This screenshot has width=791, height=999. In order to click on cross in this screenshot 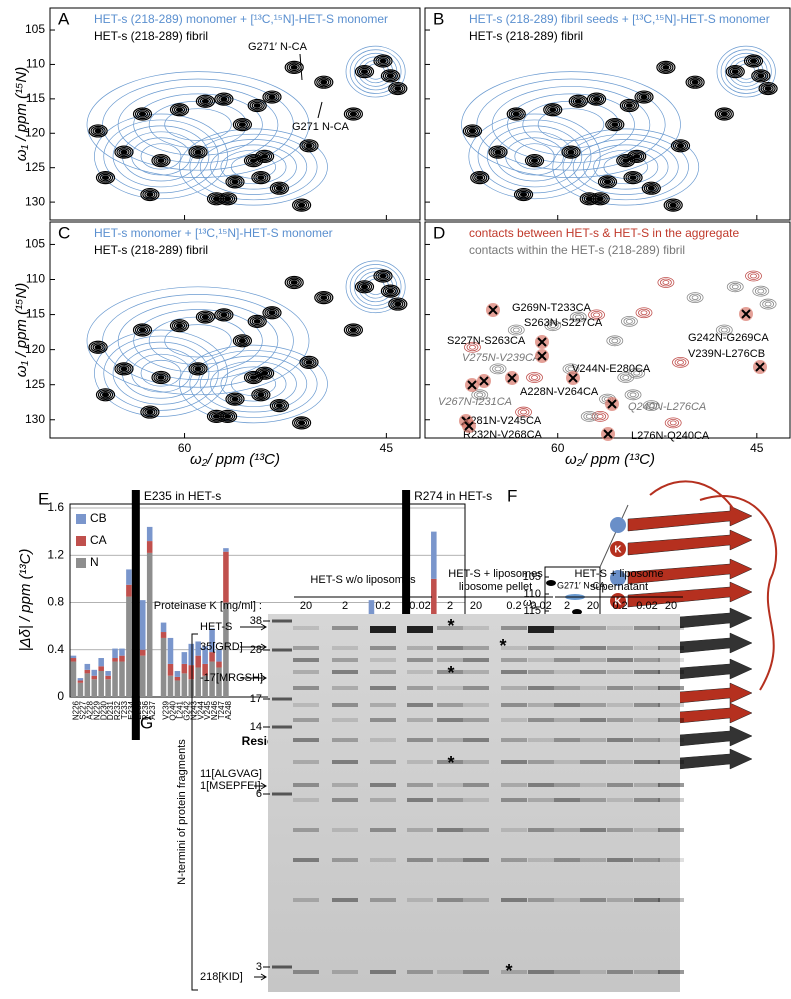, I will do `click(760, 367)`.